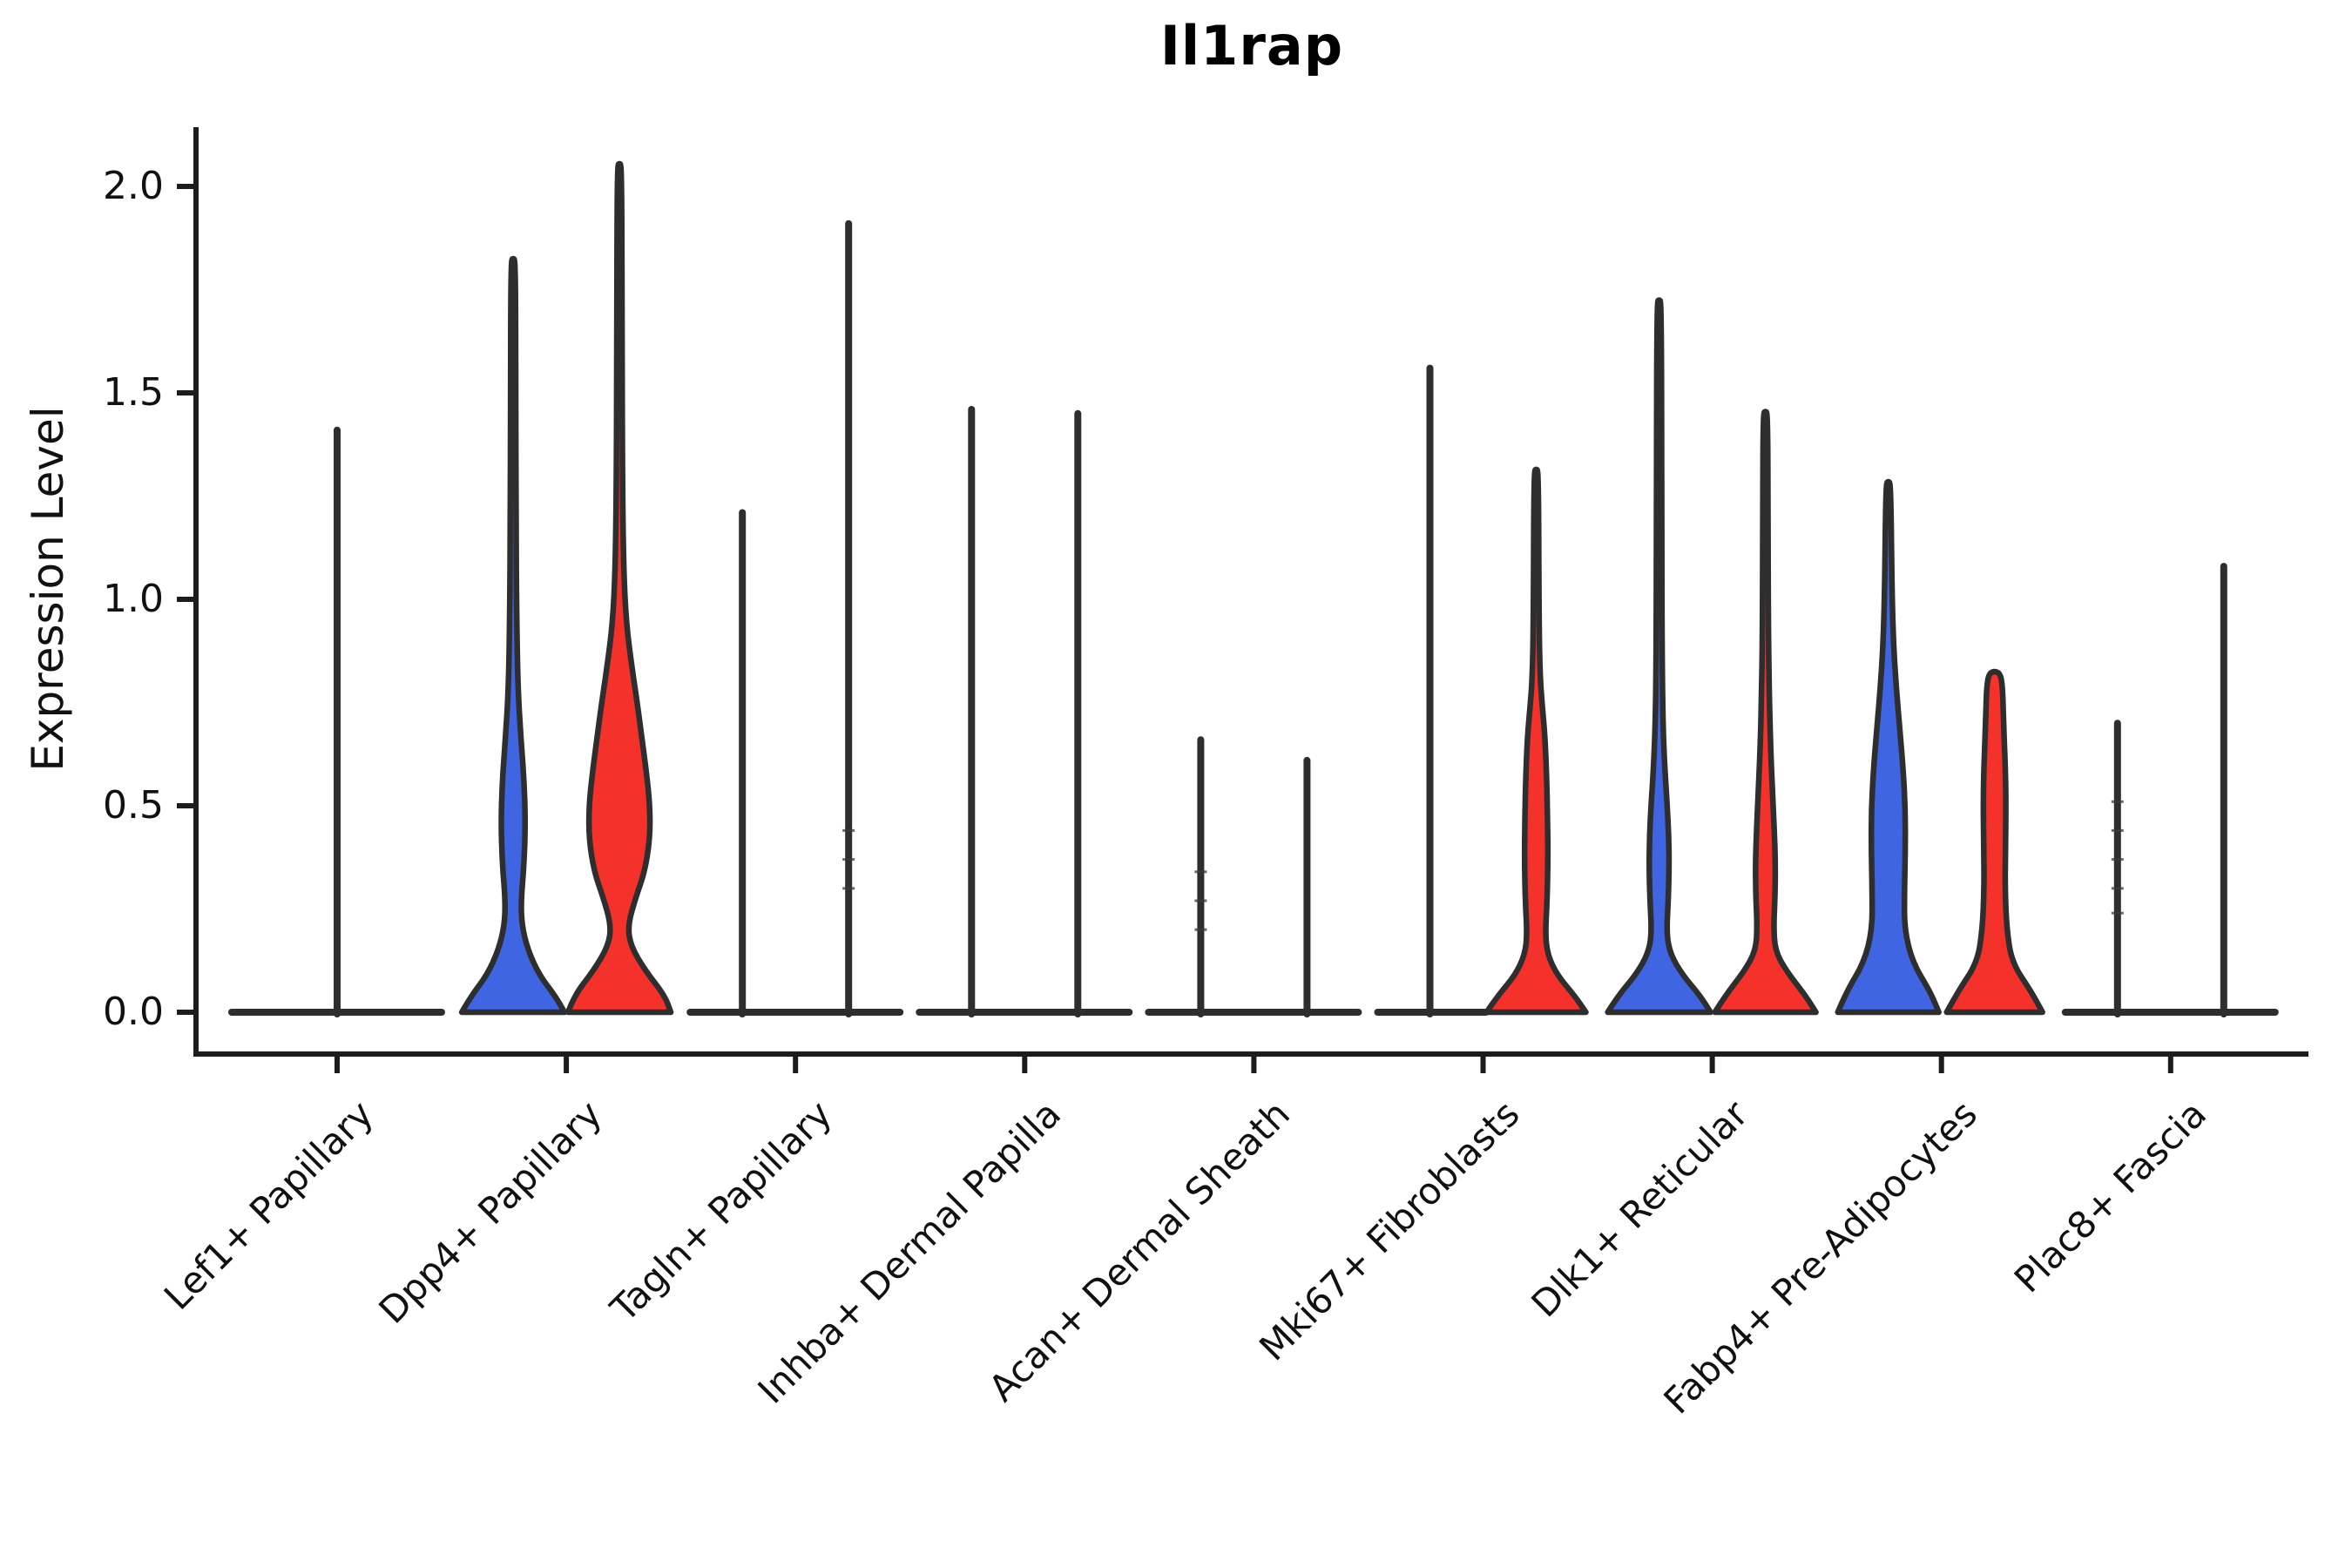  I want to click on violin-mki67-fibroblasts-right, so click(1536, 741).